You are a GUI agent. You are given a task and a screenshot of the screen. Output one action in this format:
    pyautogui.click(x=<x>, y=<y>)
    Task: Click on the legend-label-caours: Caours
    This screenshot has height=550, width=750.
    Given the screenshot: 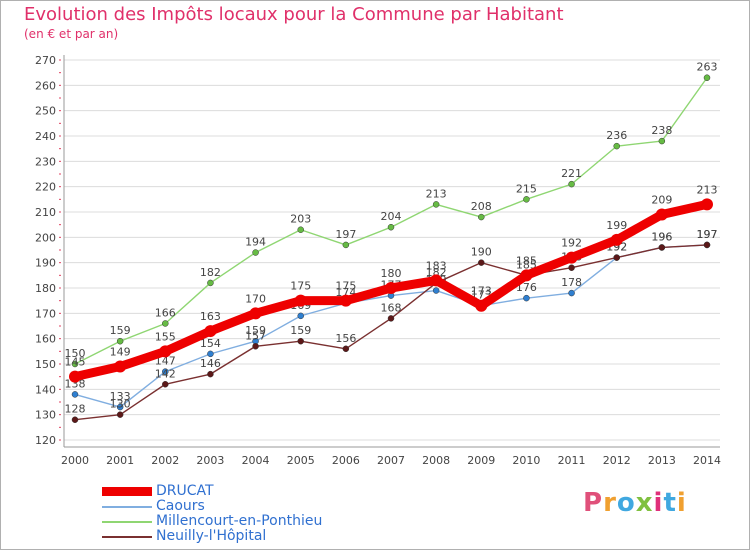 What is the action you would take?
    pyautogui.click(x=180, y=506)
    